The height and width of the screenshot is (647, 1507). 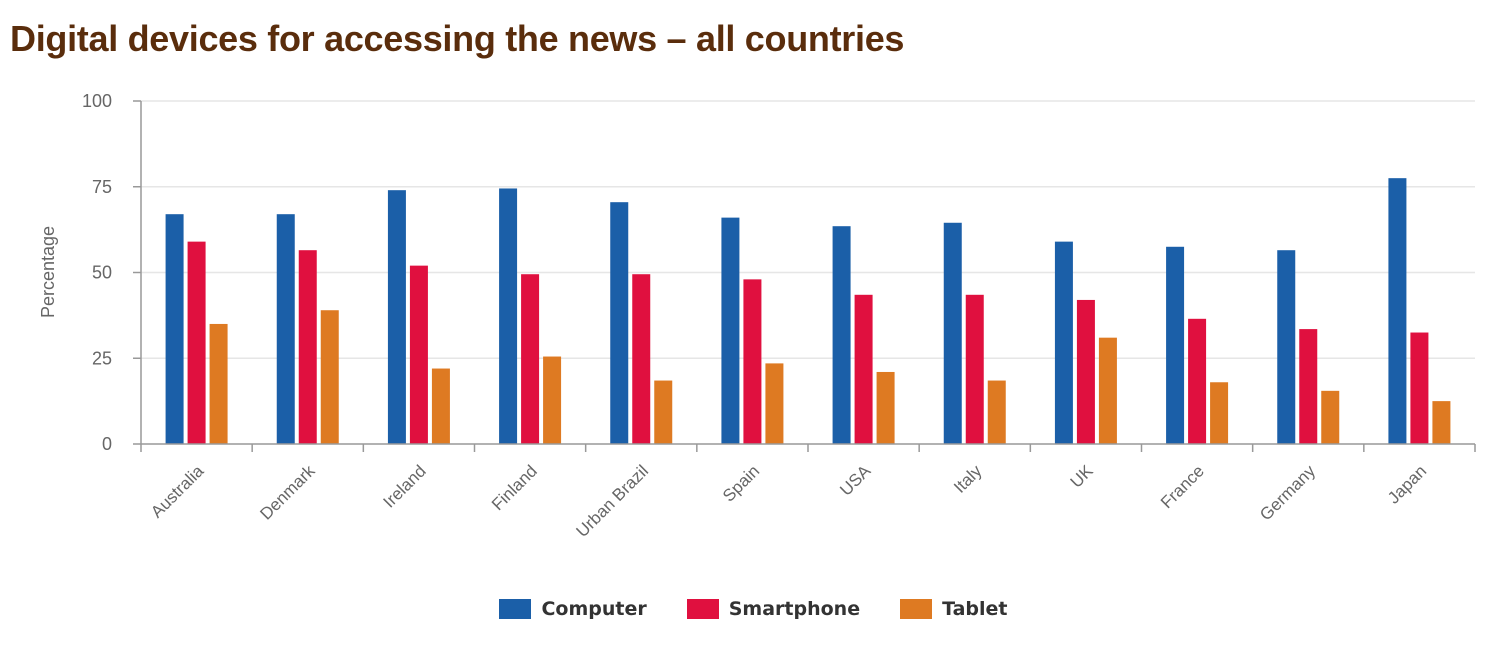 What do you see at coordinates (552, 400) in the screenshot?
I see `bar-tablet-finland` at bounding box center [552, 400].